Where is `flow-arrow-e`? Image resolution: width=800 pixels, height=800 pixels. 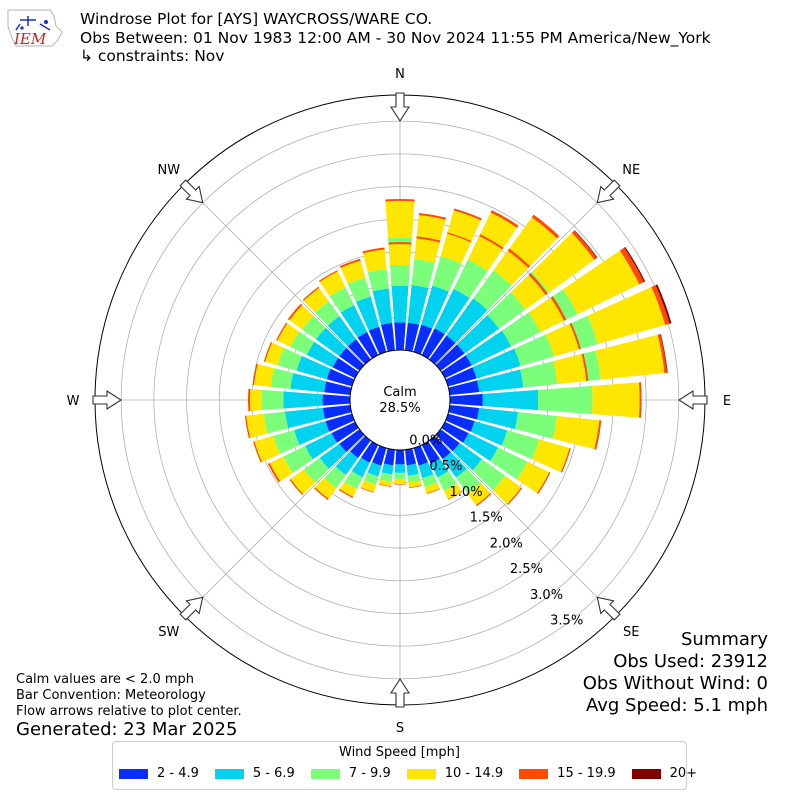
flow-arrow-e is located at coordinates (692, 400).